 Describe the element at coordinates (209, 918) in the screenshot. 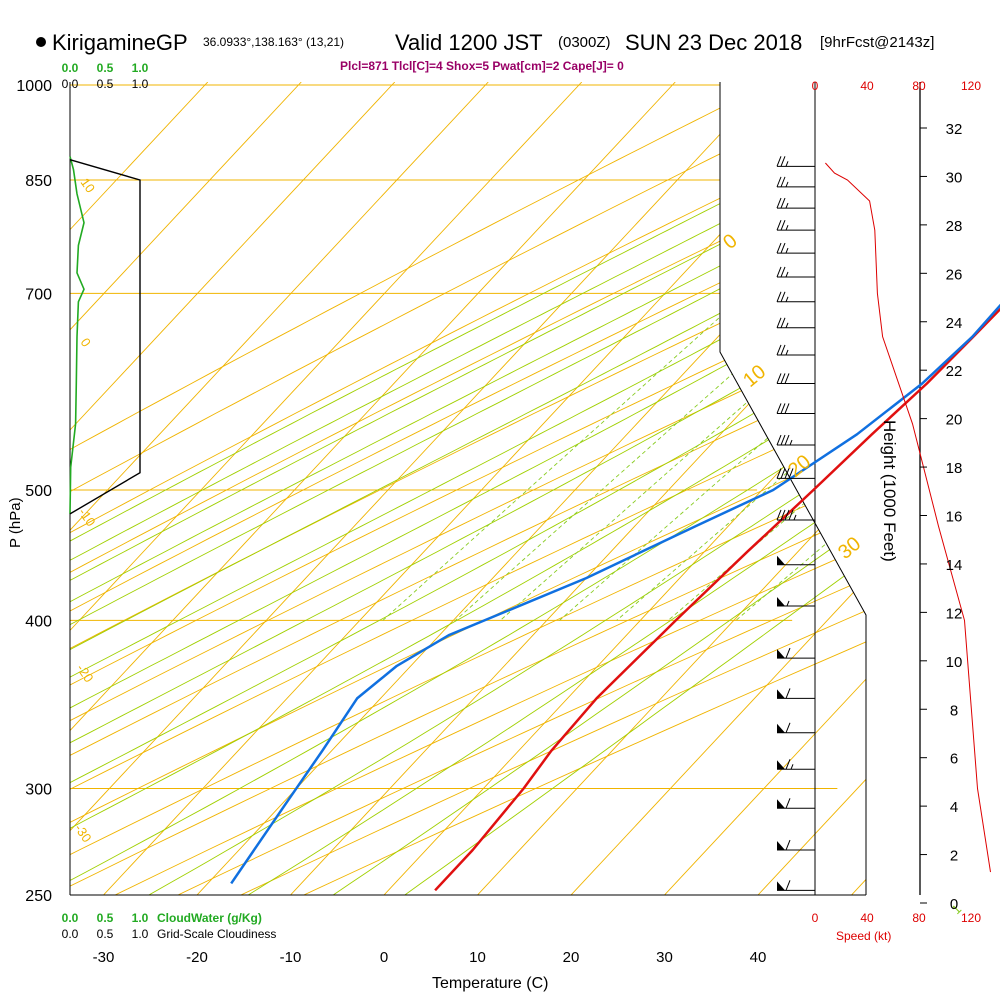

I see `cloudwater-label: CloudWater (g/Kg)` at that location.